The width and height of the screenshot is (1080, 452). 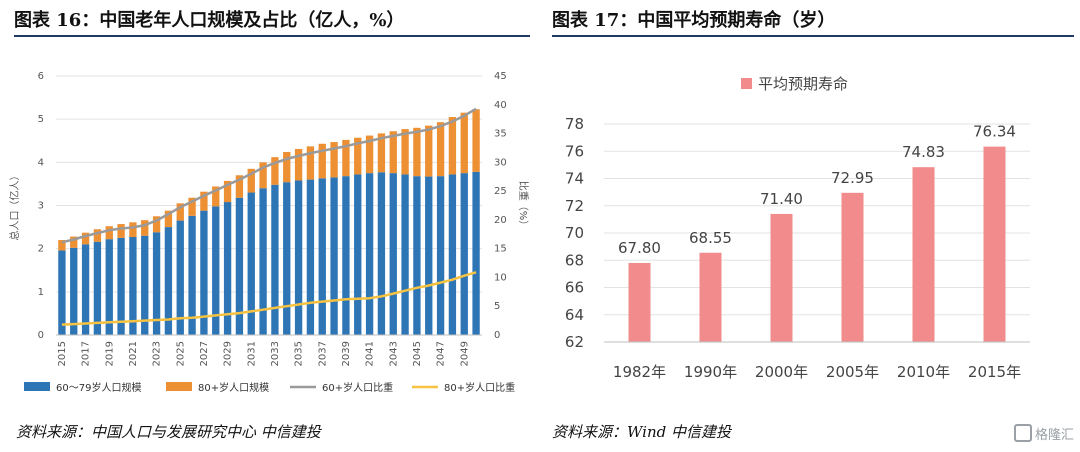 I want to click on data-label: 74.83, so click(x=923, y=152).